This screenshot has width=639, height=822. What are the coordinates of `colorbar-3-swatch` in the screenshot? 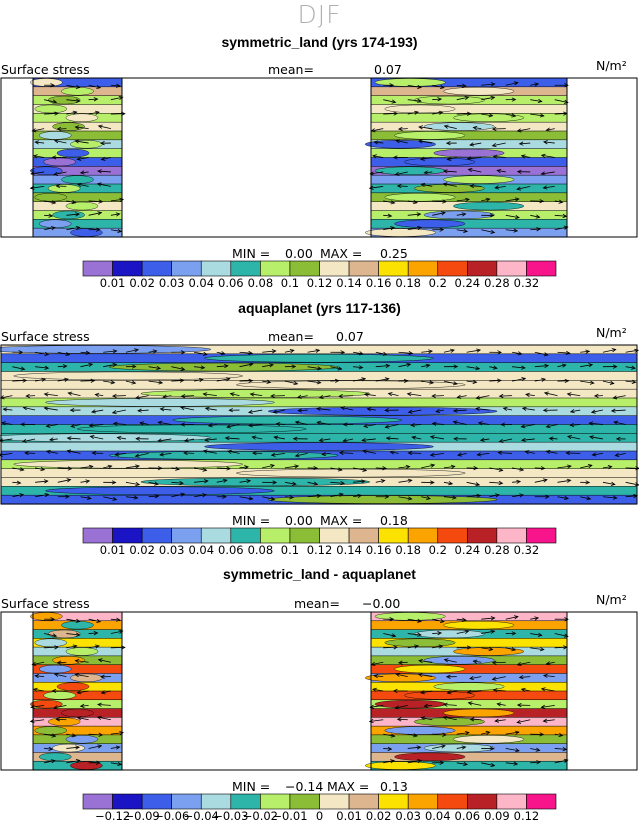 It's located at (511, 801).